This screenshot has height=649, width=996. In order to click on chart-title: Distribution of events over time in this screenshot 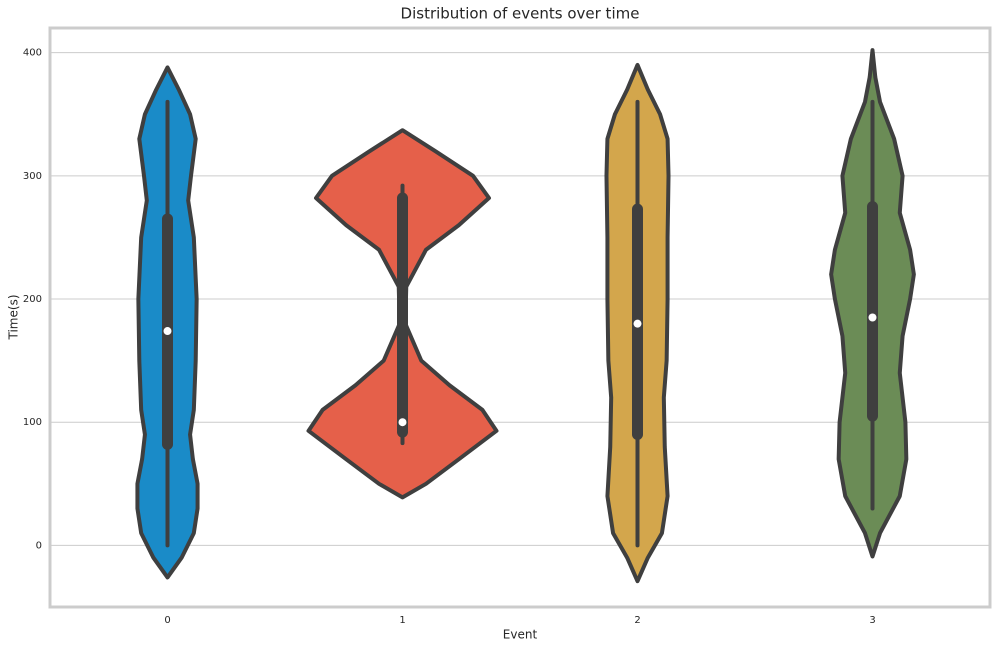, I will do `click(520, 14)`.